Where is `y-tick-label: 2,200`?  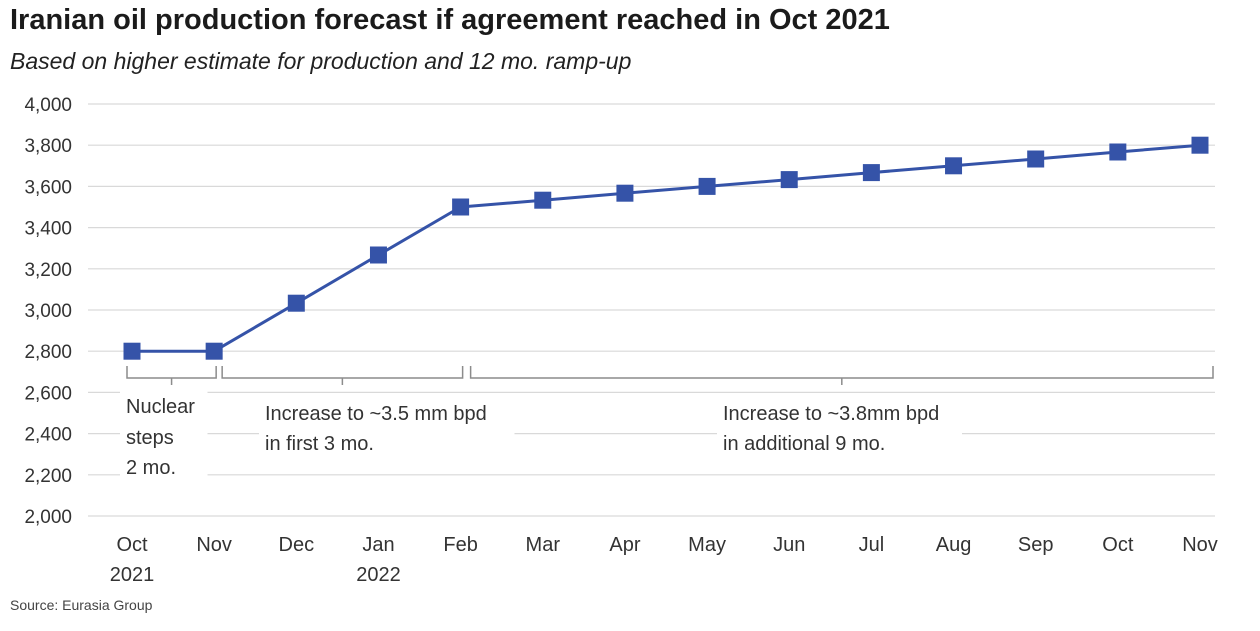 y-tick-label: 2,200 is located at coordinates (48, 476).